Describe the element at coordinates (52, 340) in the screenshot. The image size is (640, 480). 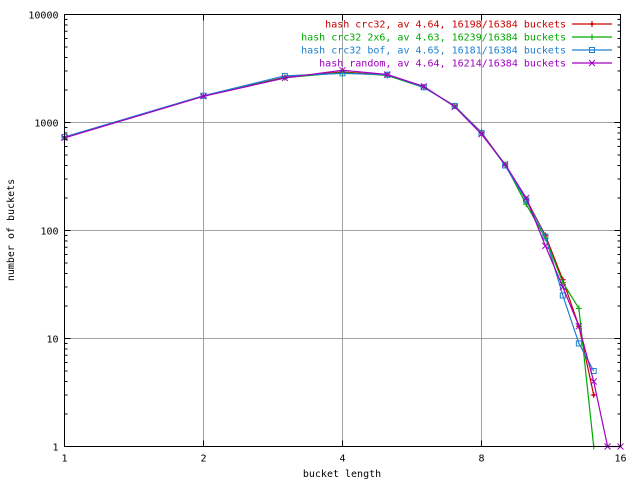
I see `y-tick-label: 10` at that location.